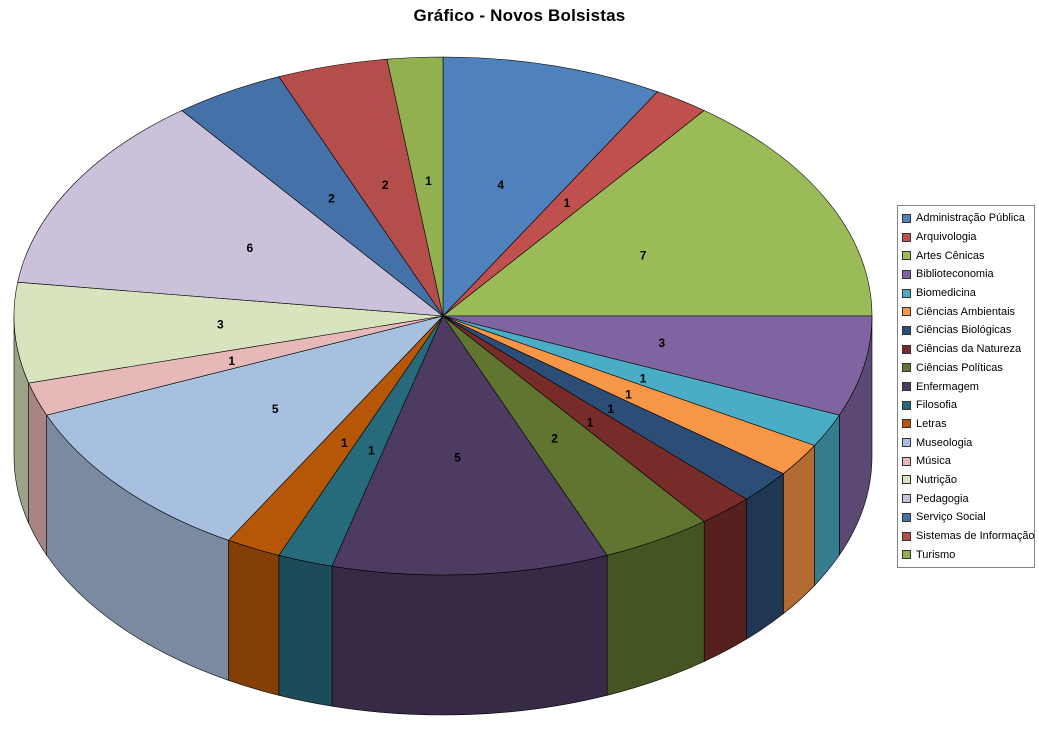 The height and width of the screenshot is (730, 1039). I want to click on pie-slice-value-label: 7, so click(643, 256).